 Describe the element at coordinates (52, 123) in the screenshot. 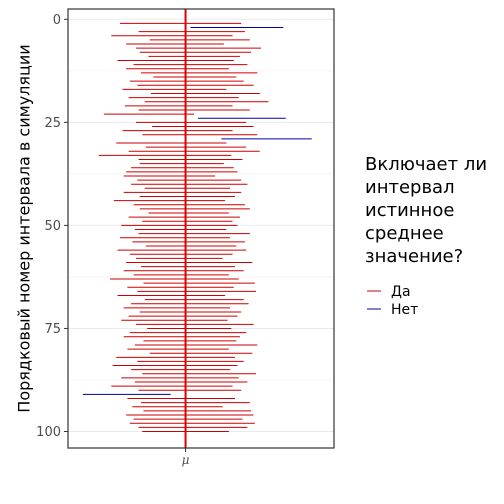

I see `y-tick-label: 25` at that location.